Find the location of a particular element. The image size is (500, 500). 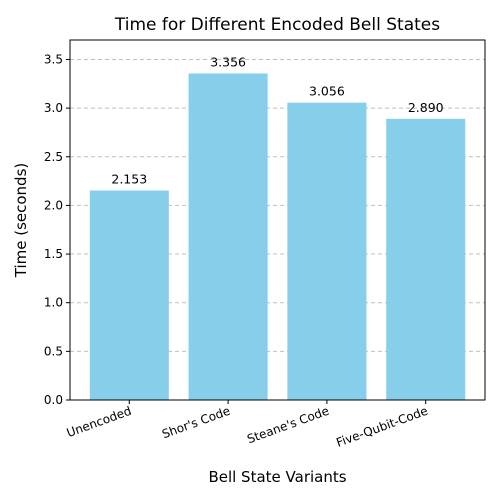

x-tick-label: Shor's Code is located at coordinates (196, 423).